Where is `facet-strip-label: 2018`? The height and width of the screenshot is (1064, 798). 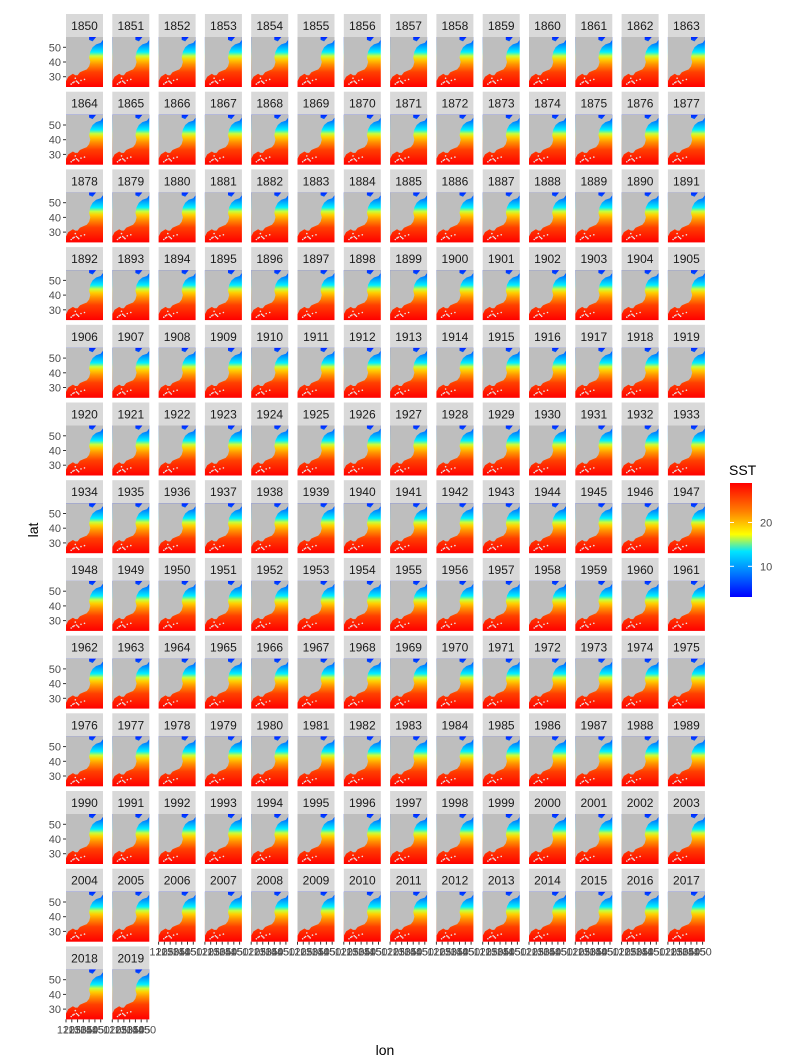
facet-strip-label: 2018 is located at coordinates (84, 958).